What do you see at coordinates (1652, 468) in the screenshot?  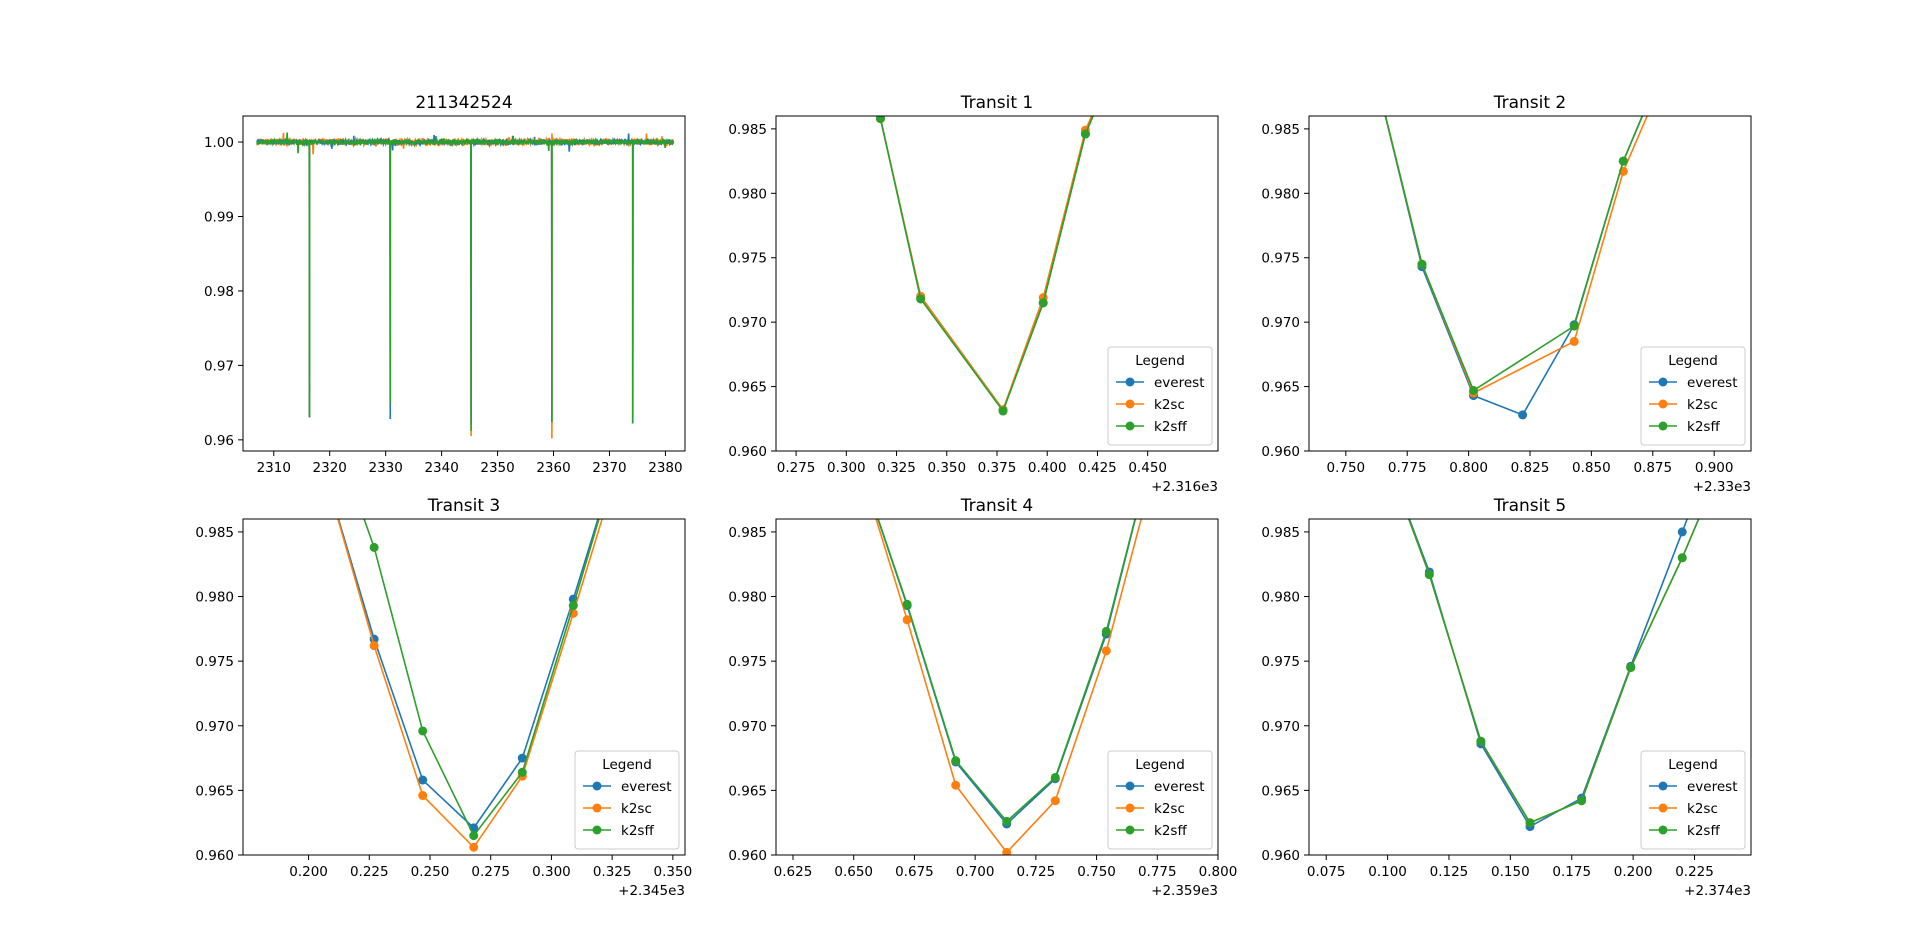 I see `x-tick-label: 0.875` at bounding box center [1652, 468].